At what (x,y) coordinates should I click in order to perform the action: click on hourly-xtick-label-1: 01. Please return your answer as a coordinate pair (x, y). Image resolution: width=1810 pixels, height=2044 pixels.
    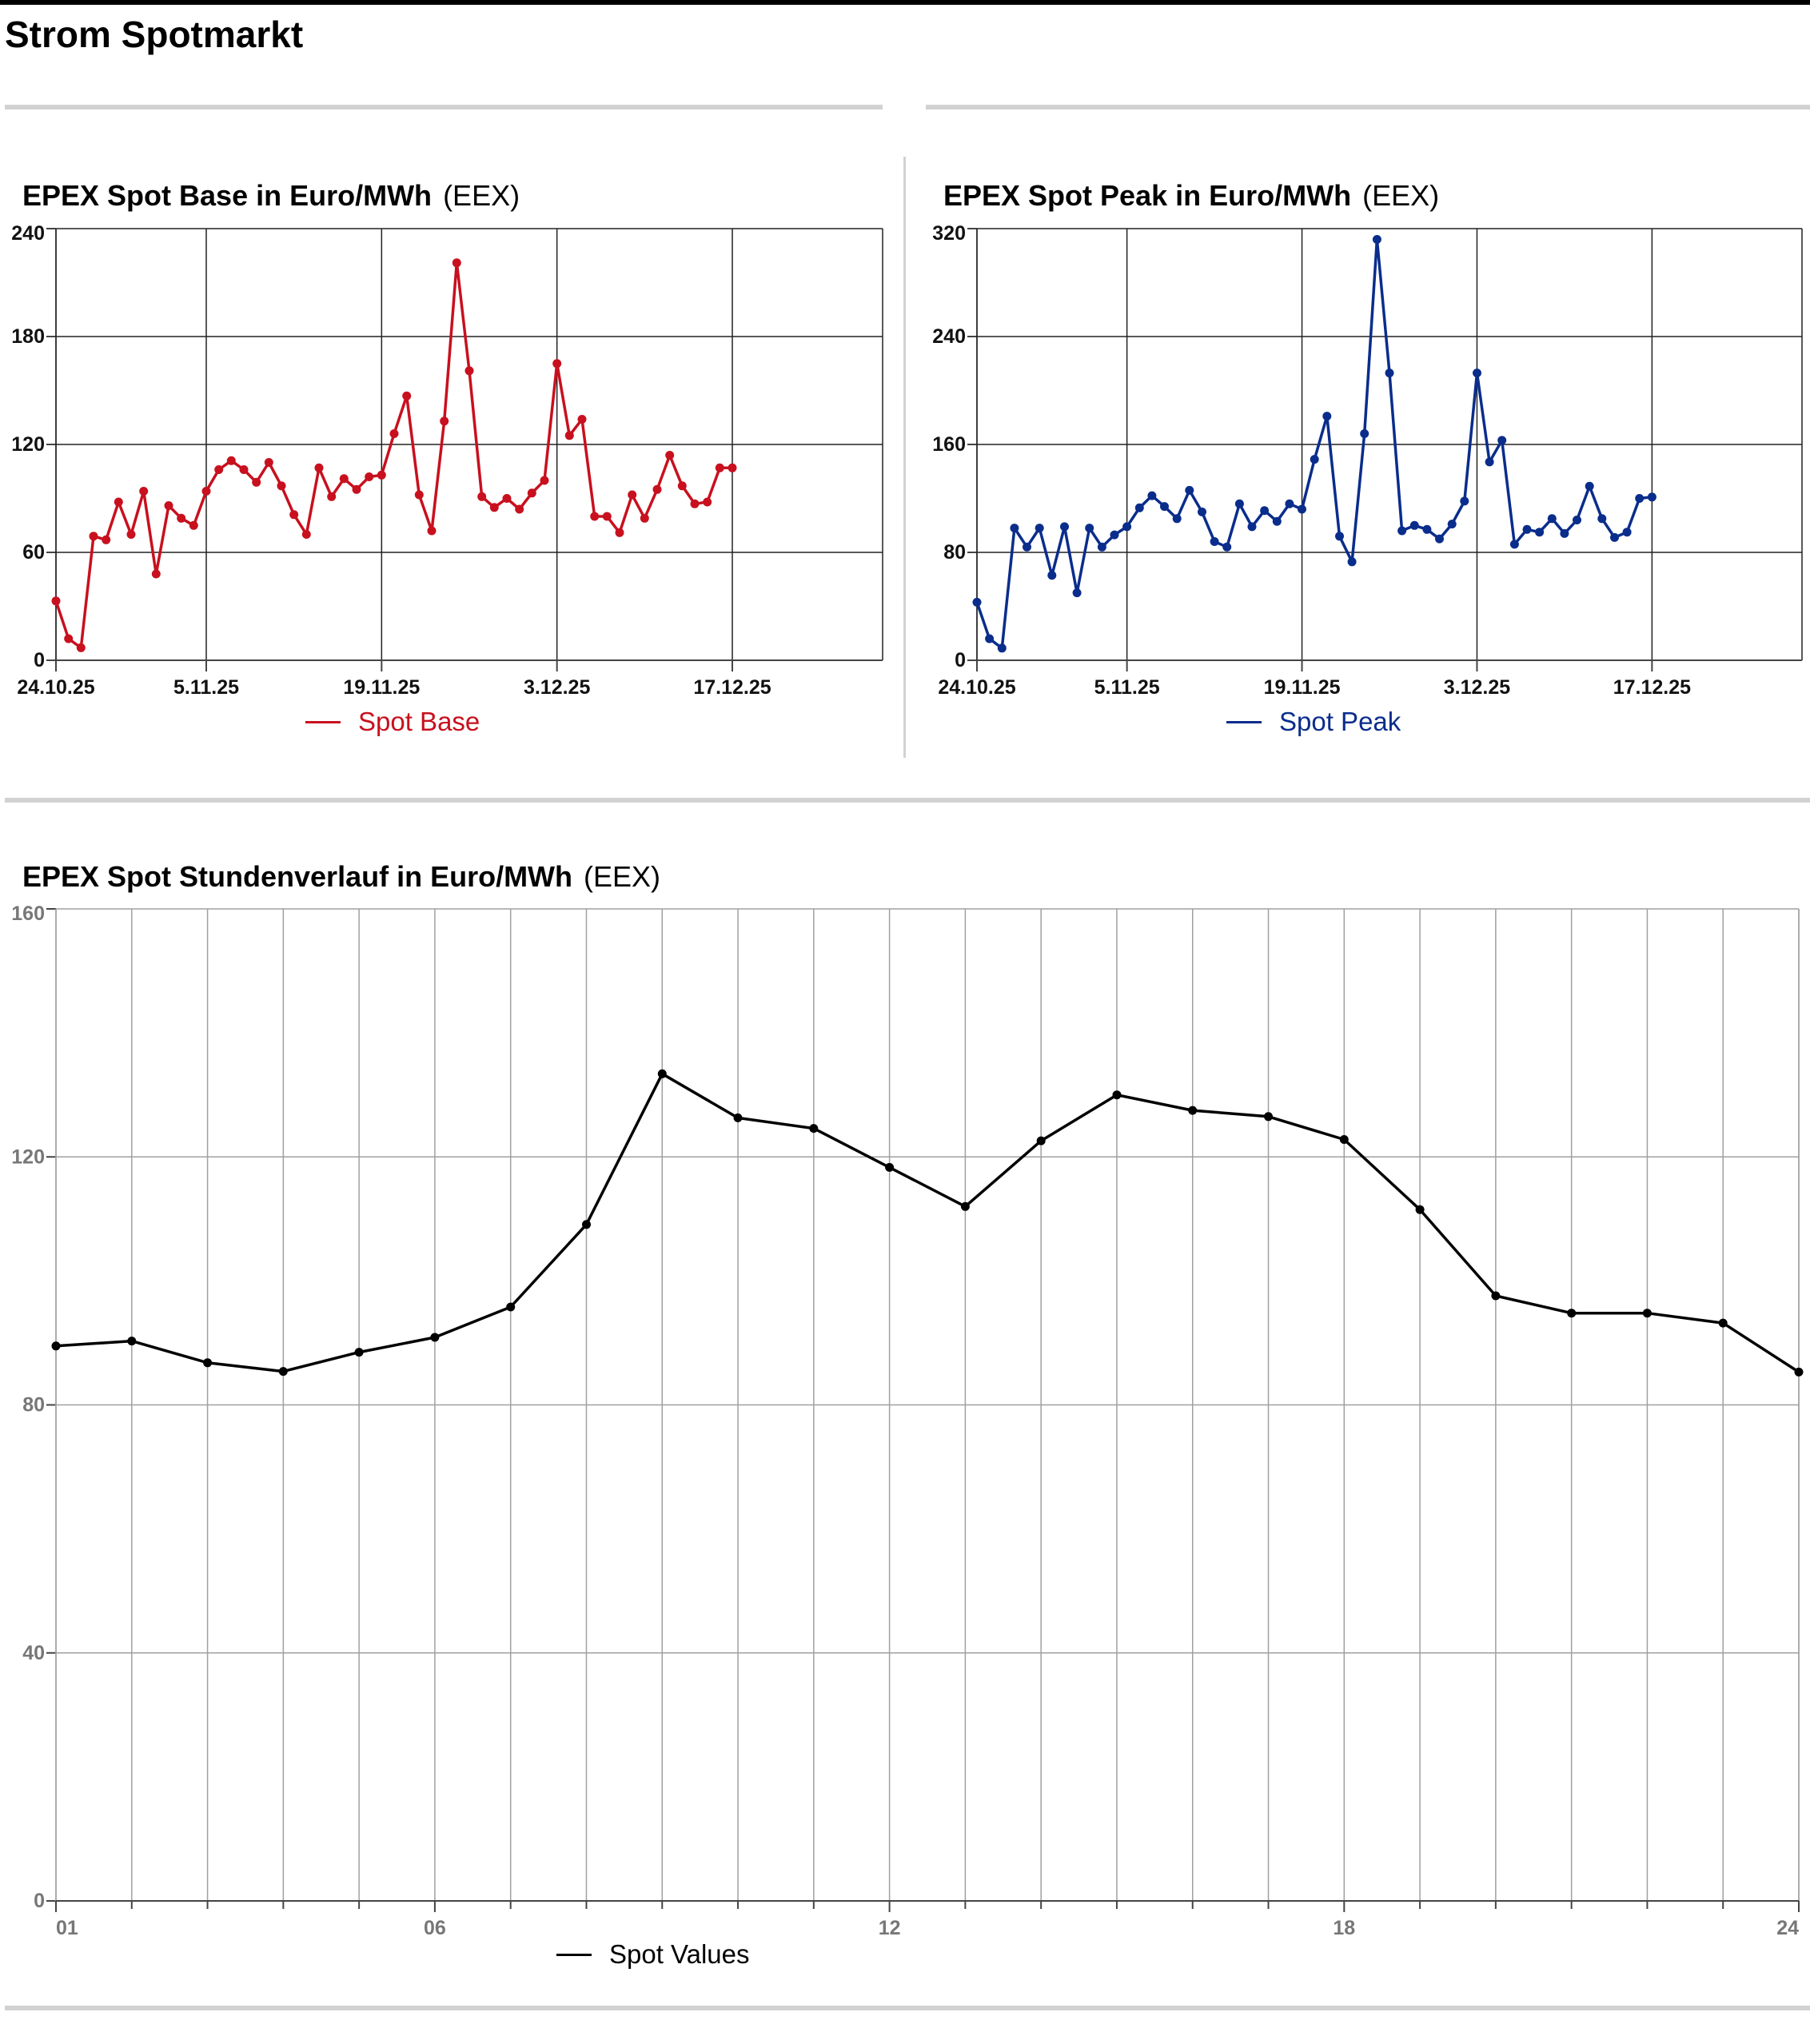
    Looking at the image, I should click on (67, 1928).